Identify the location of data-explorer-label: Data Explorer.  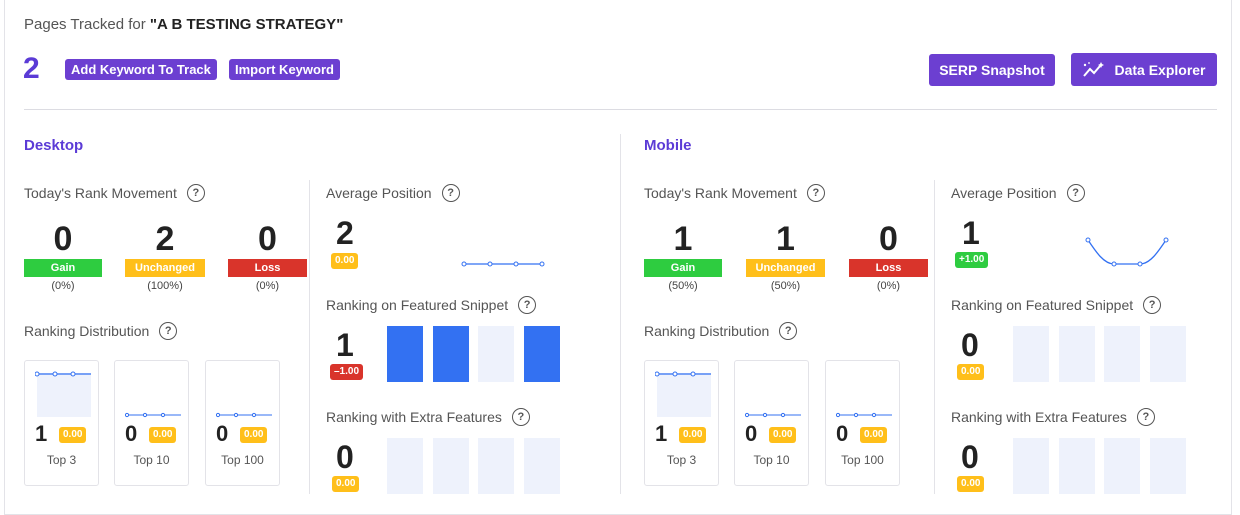
(1160, 69).